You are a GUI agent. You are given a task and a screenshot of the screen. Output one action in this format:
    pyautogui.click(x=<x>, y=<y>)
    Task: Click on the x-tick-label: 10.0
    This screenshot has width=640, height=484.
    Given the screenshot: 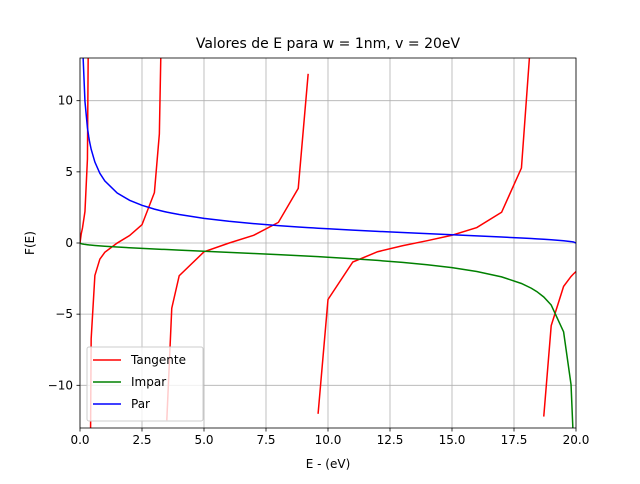 What is the action you would take?
    pyautogui.click(x=328, y=440)
    